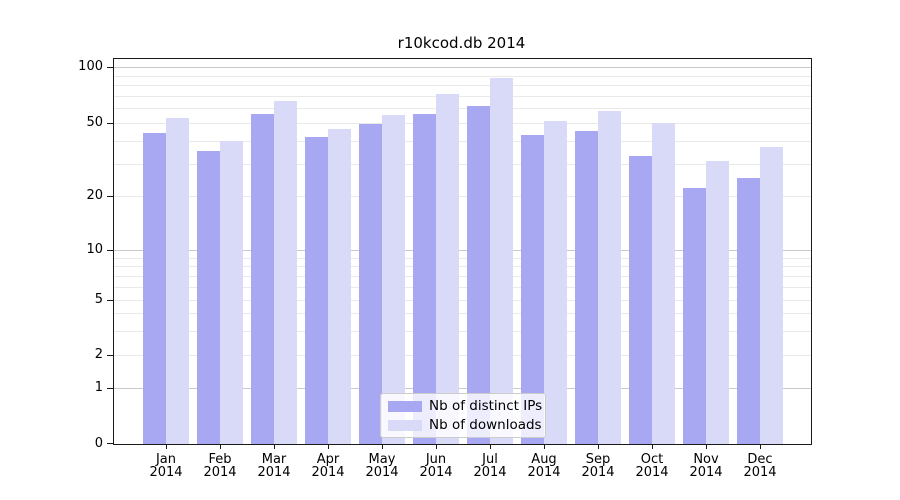  Describe the element at coordinates (405, 425) in the screenshot. I see `legend-swatch-downloads` at that location.